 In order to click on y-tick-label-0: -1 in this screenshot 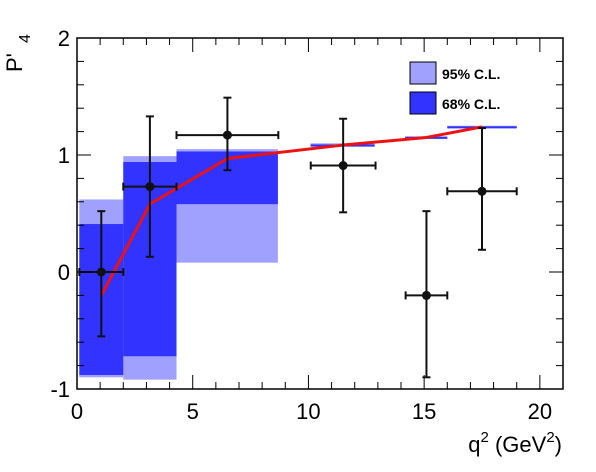, I will do `click(60, 389)`.